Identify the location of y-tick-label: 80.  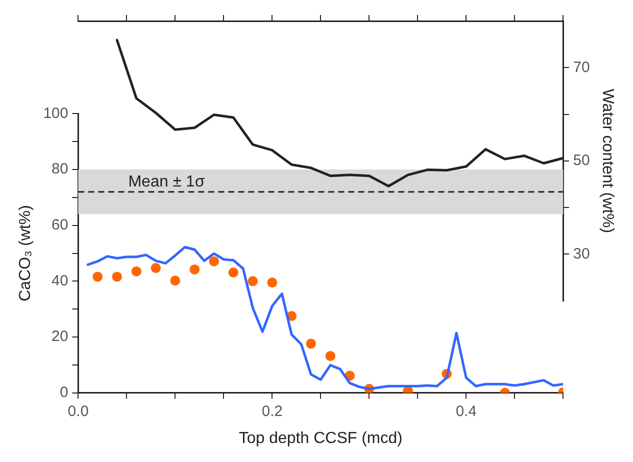
(60, 169).